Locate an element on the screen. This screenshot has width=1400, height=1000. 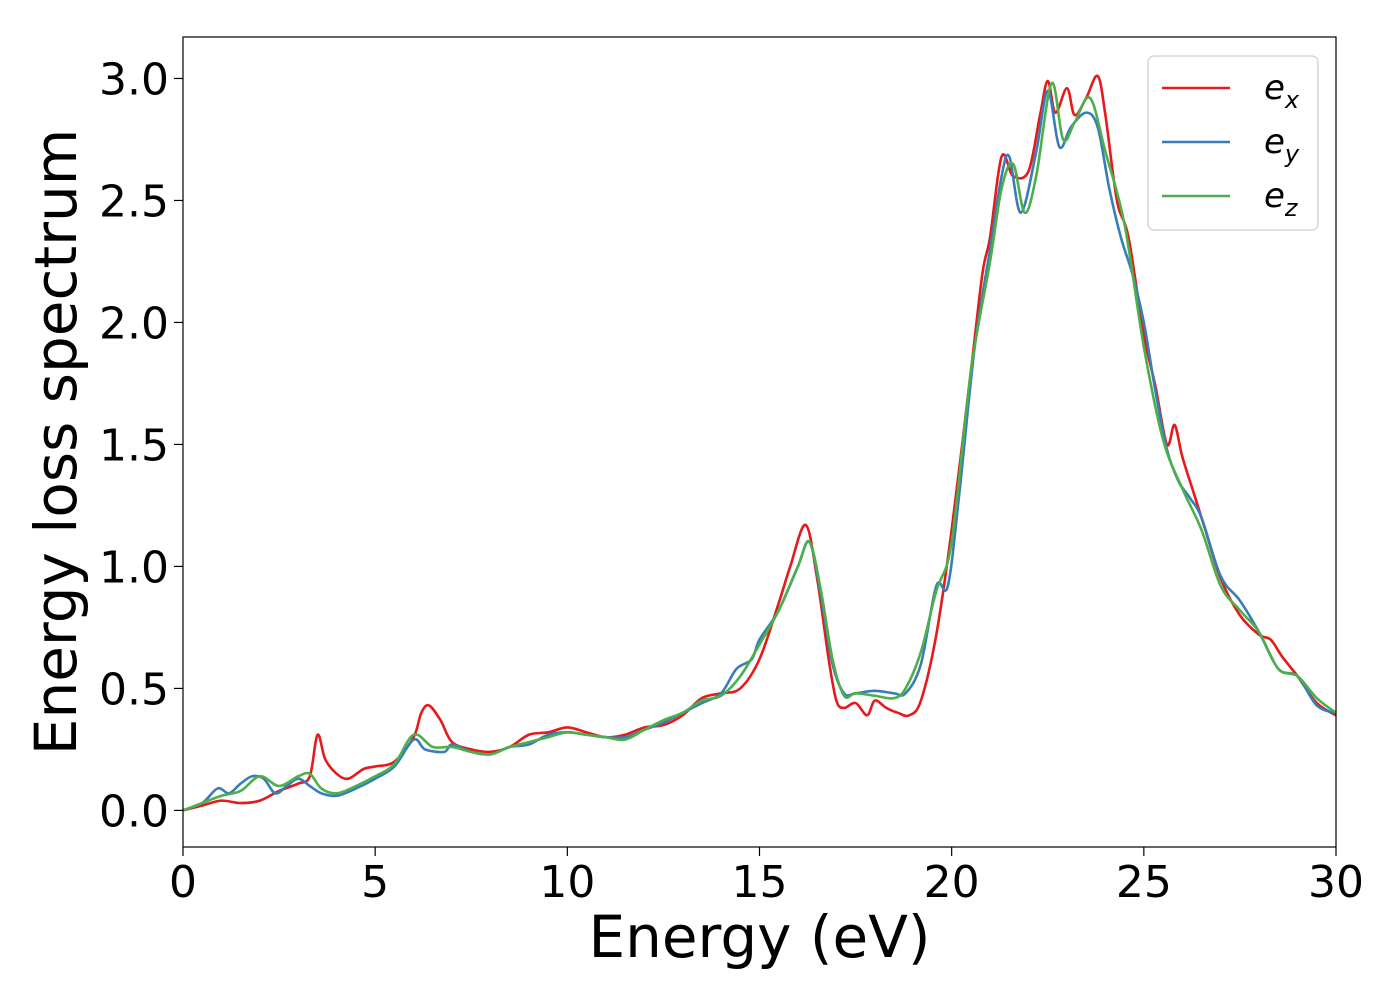
y-axis: 0.0 0.5 1.0 1.5 2.0 2.5 3.0 is located at coordinates (141, 445).